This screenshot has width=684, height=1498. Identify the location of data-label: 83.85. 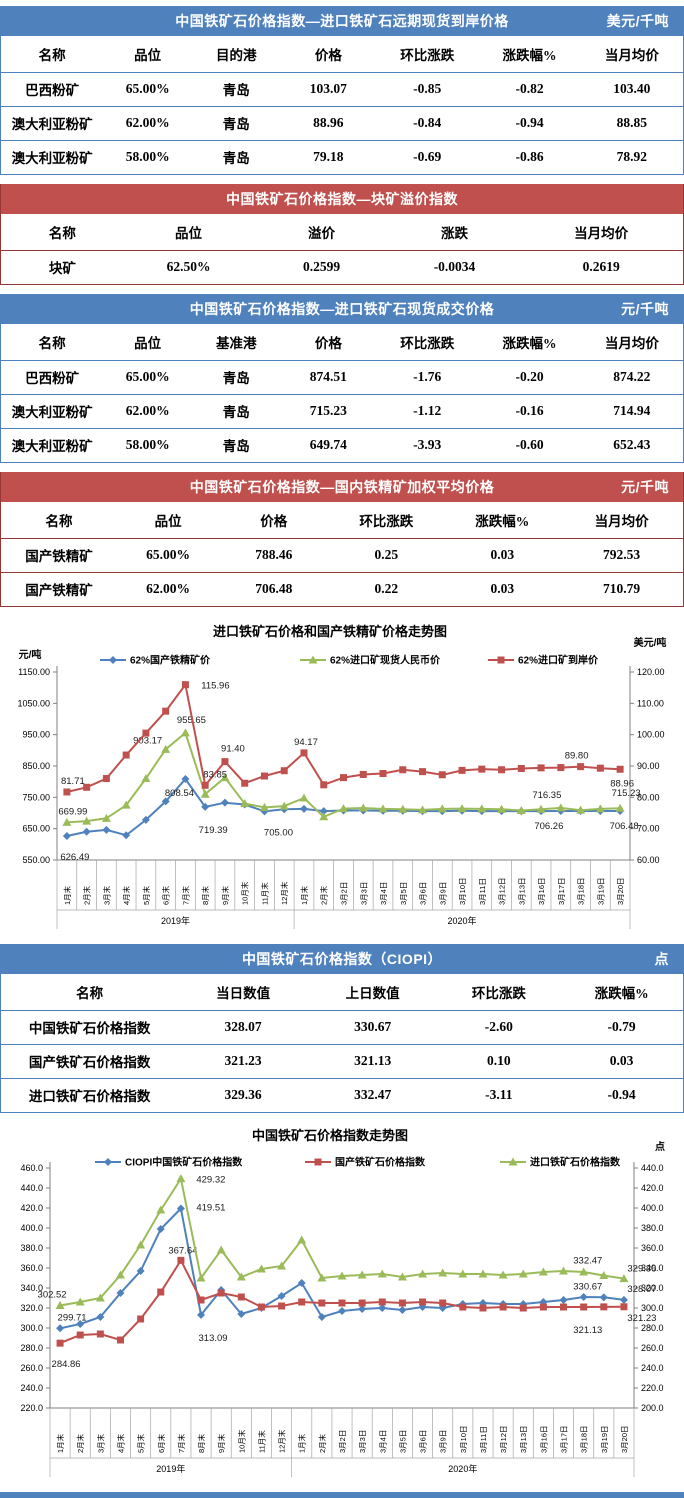
(215, 774).